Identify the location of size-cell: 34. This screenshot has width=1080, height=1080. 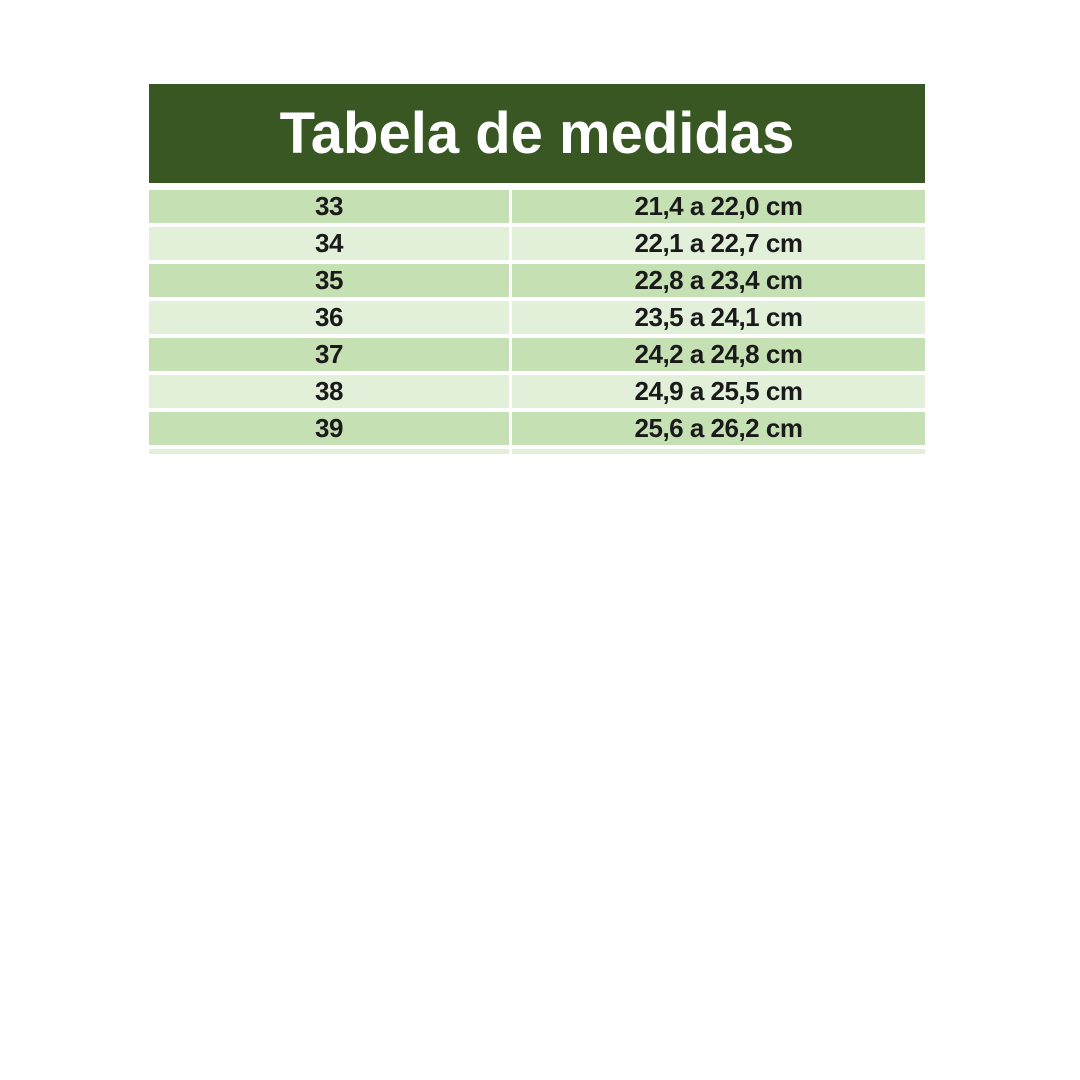
(329, 243).